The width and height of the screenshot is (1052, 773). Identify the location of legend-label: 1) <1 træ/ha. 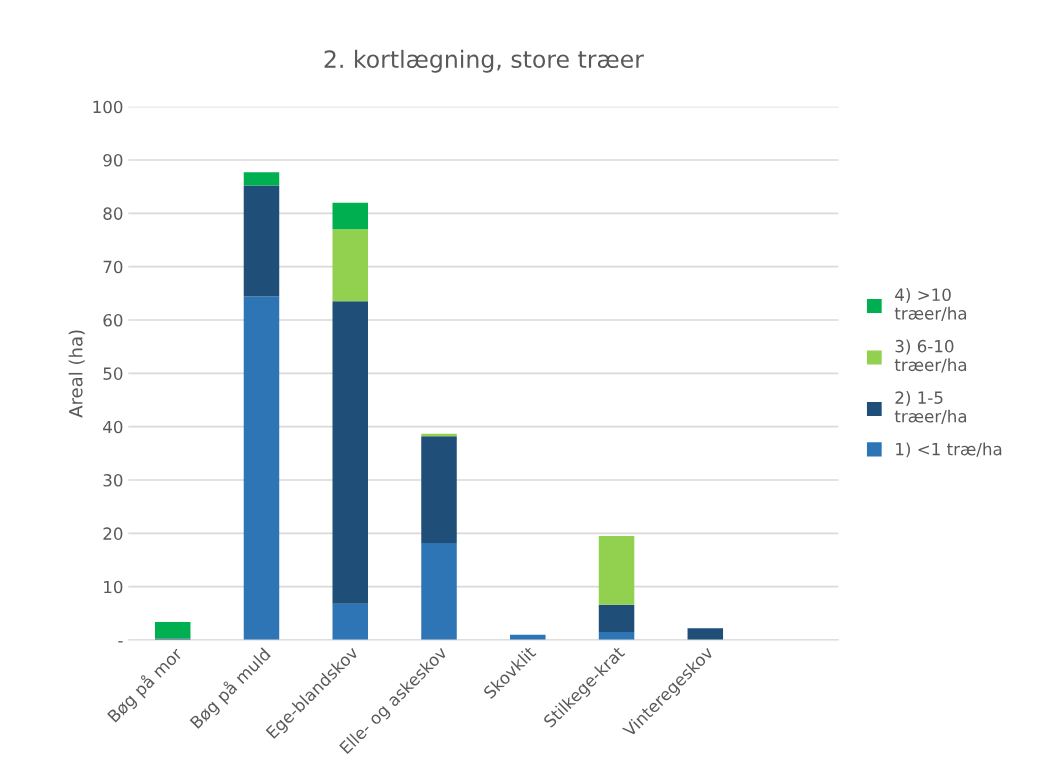
(949, 450).